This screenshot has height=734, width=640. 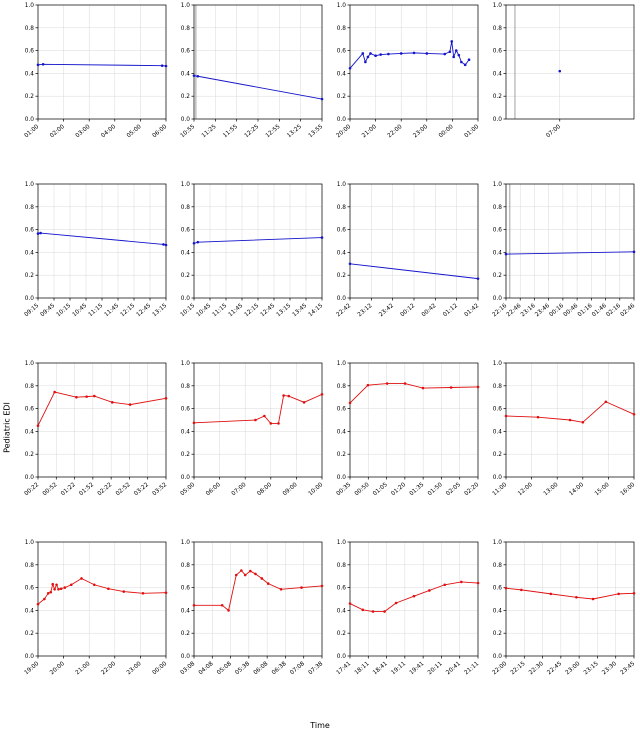 I want to click on svg-text: 00:52, so click(x=50, y=490).